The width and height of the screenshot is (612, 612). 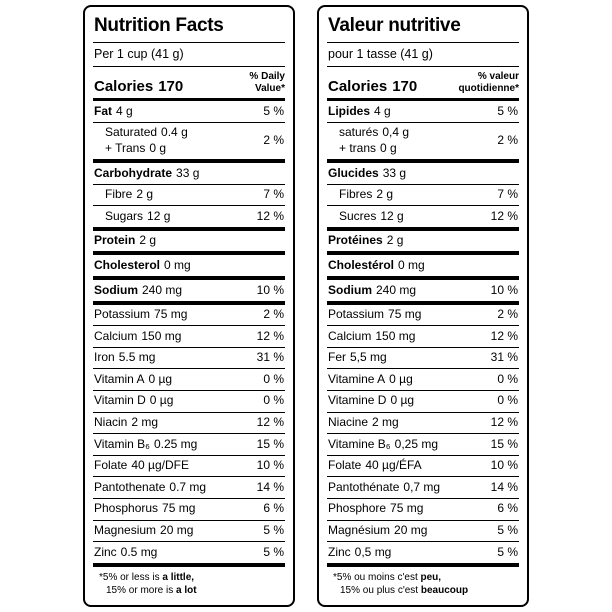 What do you see at coordinates (126, 423) in the screenshot?
I see `nutrient-line: Niacin 2 mg` at bounding box center [126, 423].